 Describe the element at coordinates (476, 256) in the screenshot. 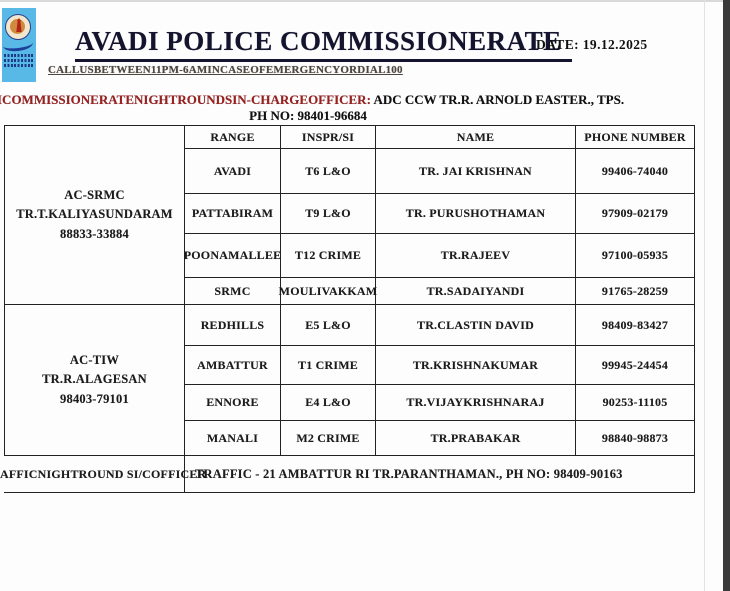

I see `cell-name: TR.RAJEEV` at that location.